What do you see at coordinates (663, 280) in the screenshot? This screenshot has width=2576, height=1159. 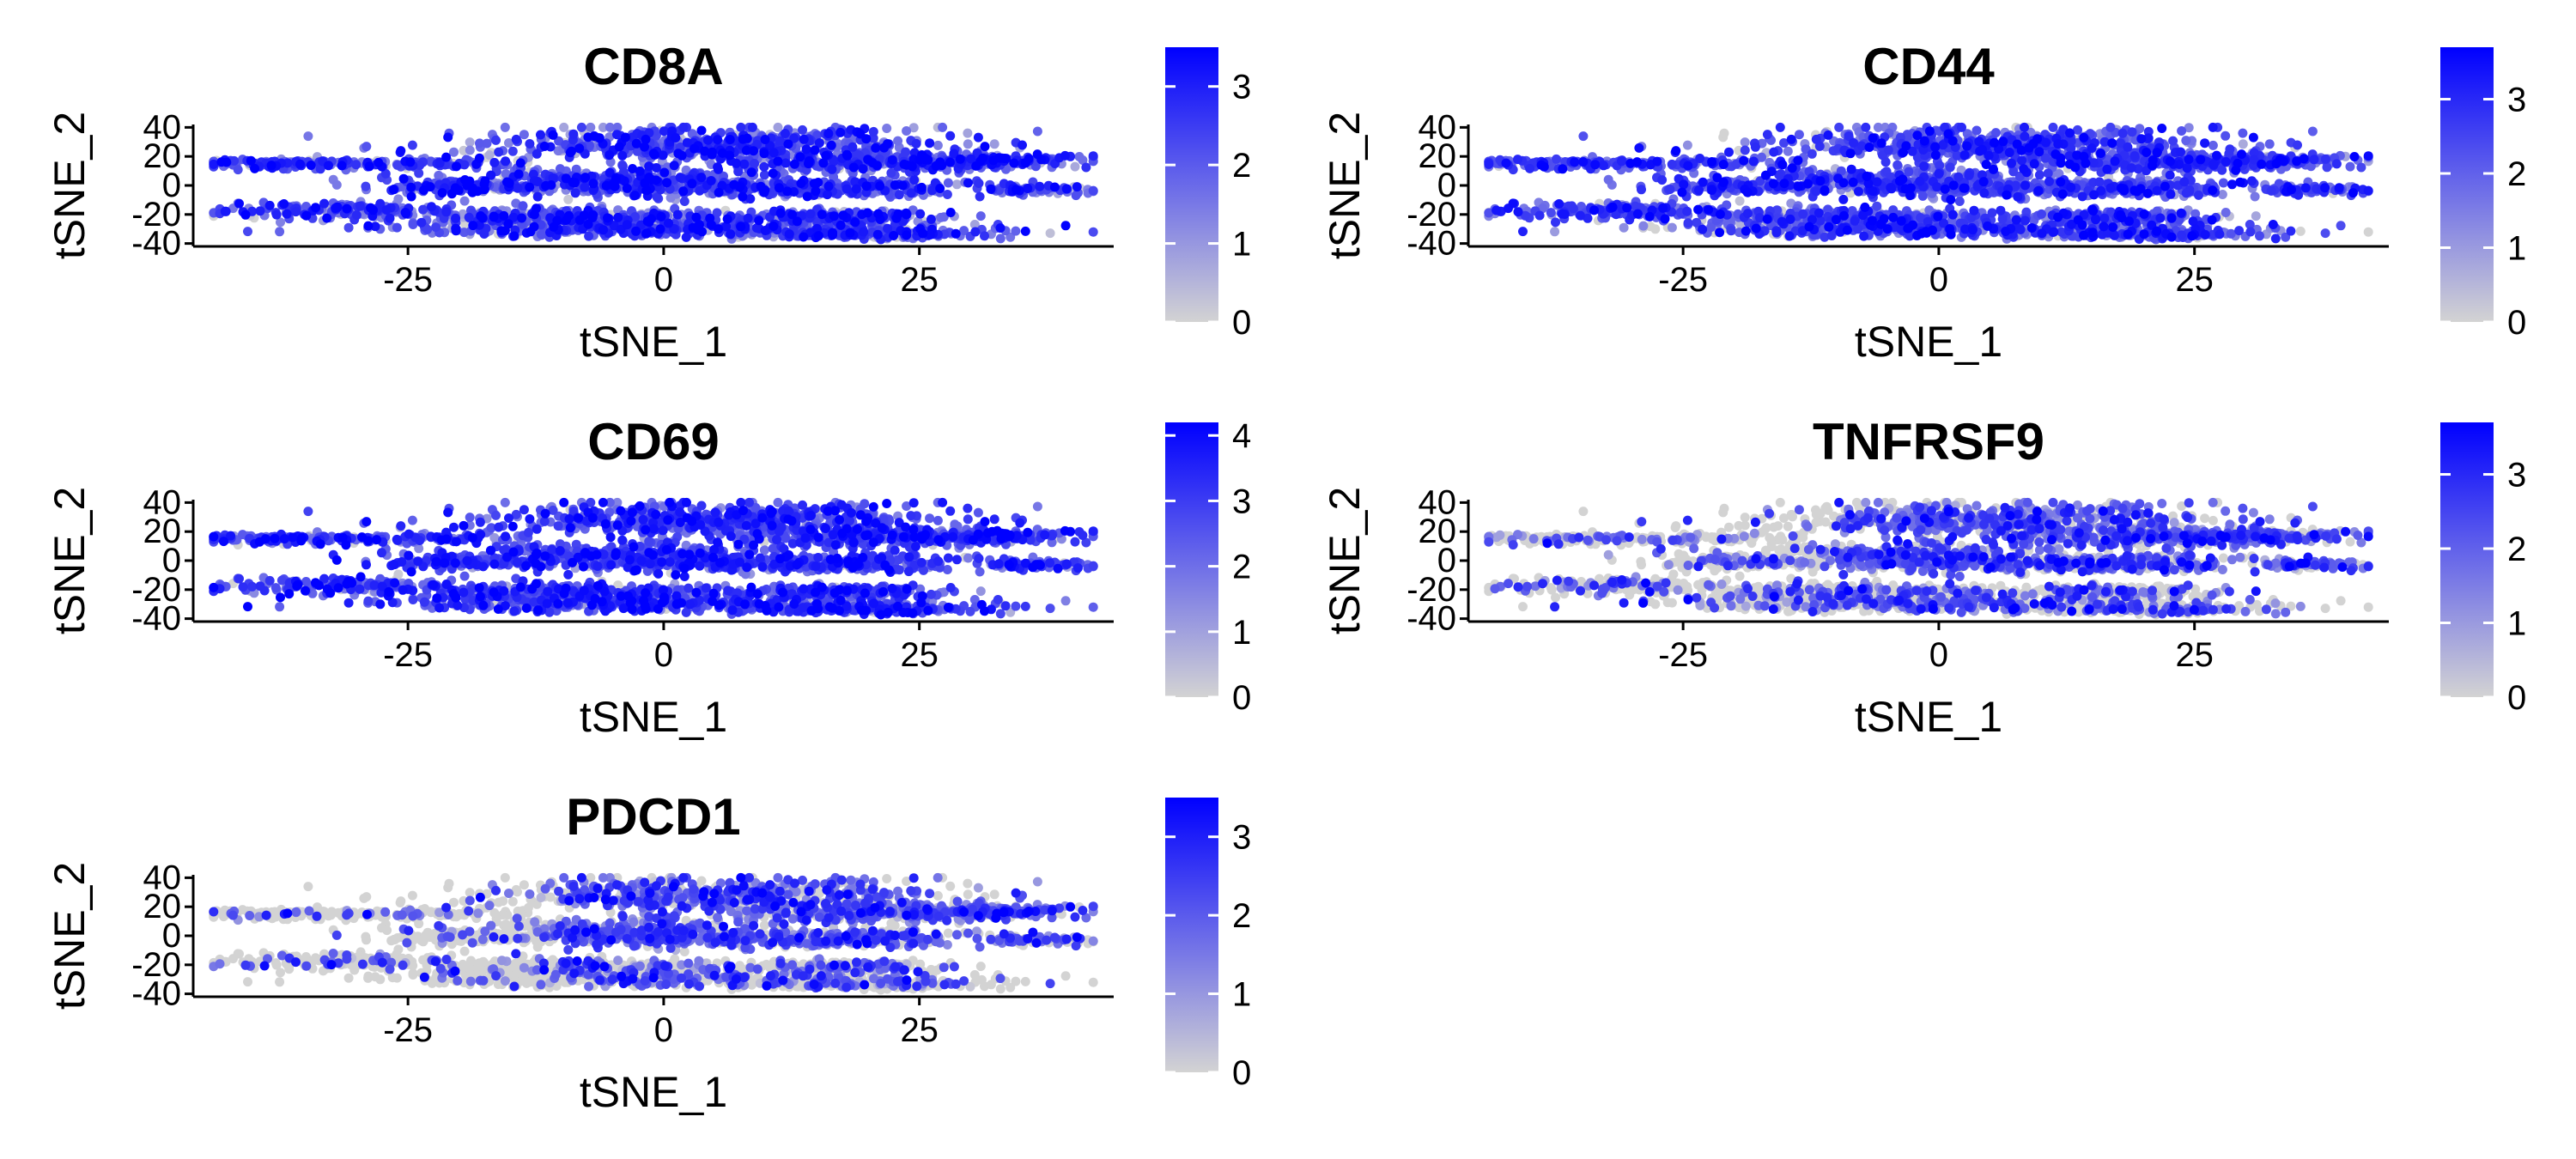 I see `x-tick-label: 0` at bounding box center [663, 280].